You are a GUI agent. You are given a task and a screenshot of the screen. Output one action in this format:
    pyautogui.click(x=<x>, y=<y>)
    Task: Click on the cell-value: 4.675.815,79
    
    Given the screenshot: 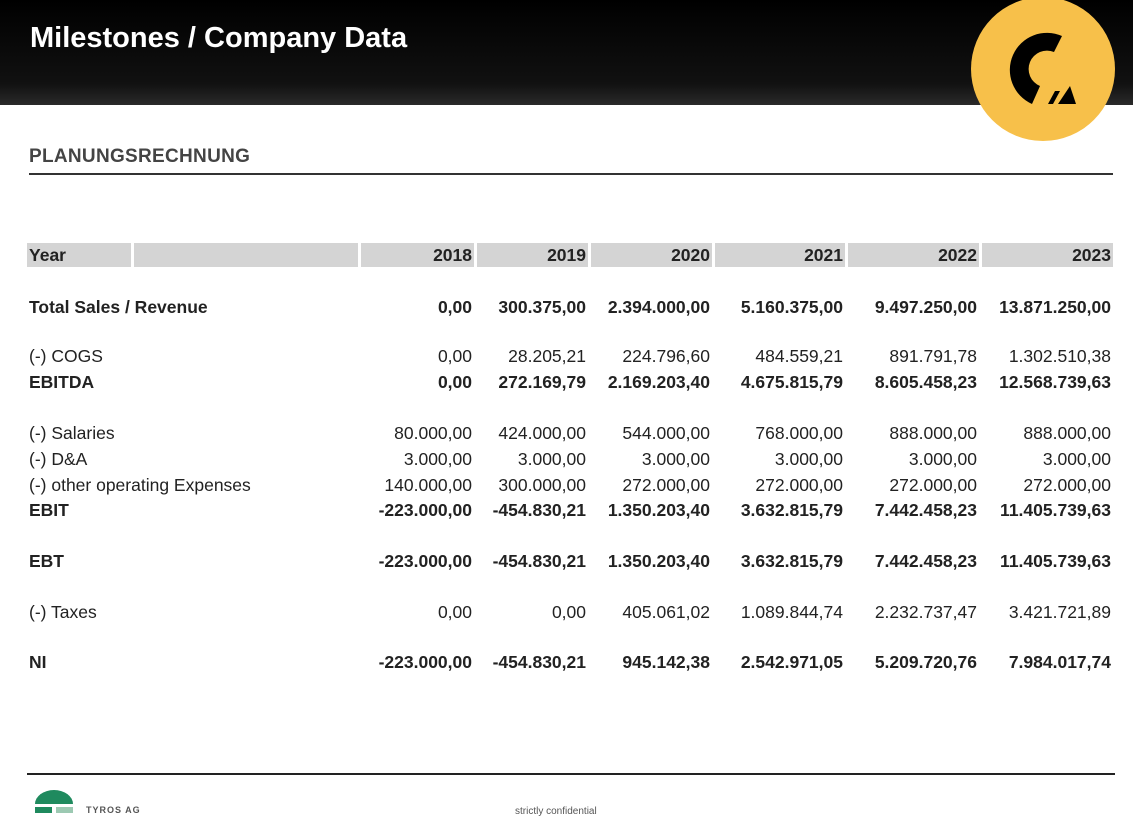 What is the action you would take?
    pyautogui.click(x=791, y=382)
    